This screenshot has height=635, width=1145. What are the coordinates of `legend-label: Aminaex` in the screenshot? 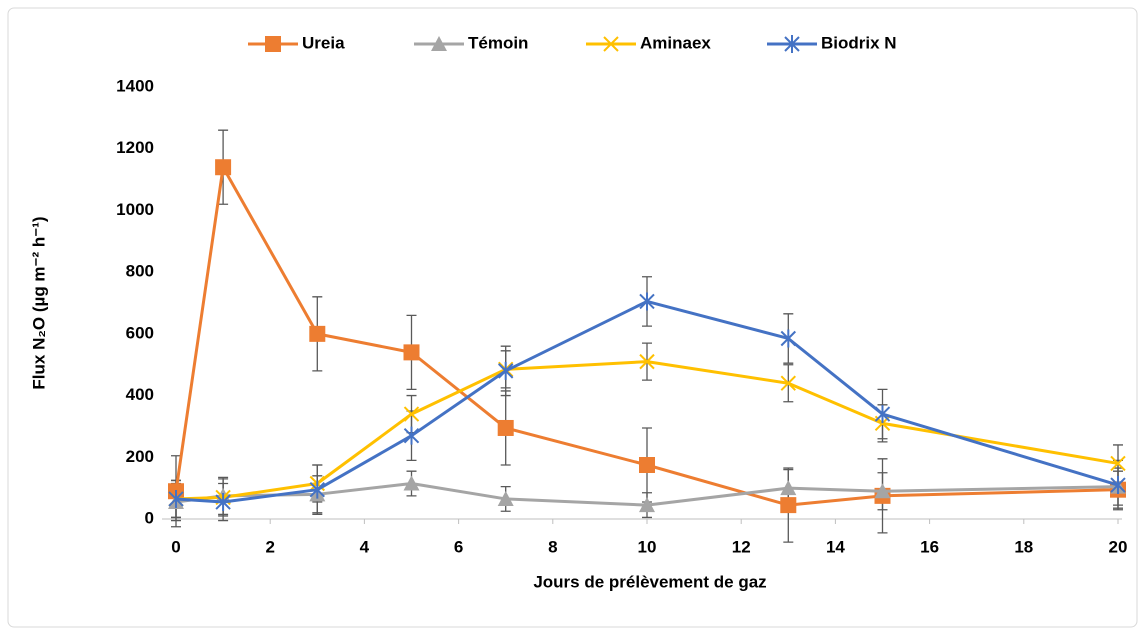 It's located at (675, 42).